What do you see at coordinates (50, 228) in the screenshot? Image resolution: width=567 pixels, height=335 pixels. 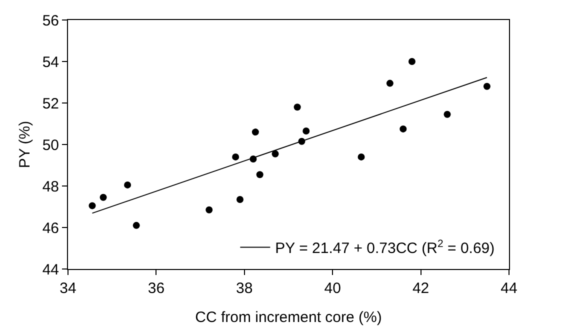 I see `y-tick-label: 46` at bounding box center [50, 228].